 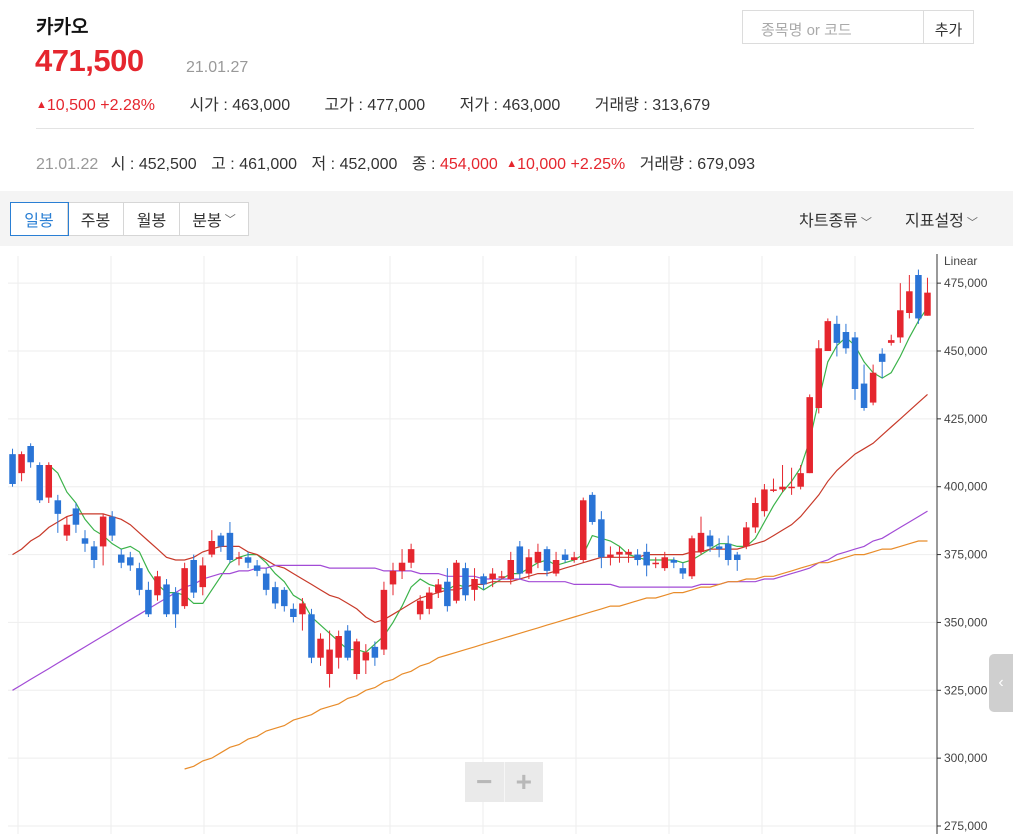 What do you see at coordinates (41, 105) in the screenshot?
I see `up-triangle-icon: ▲` at bounding box center [41, 105].